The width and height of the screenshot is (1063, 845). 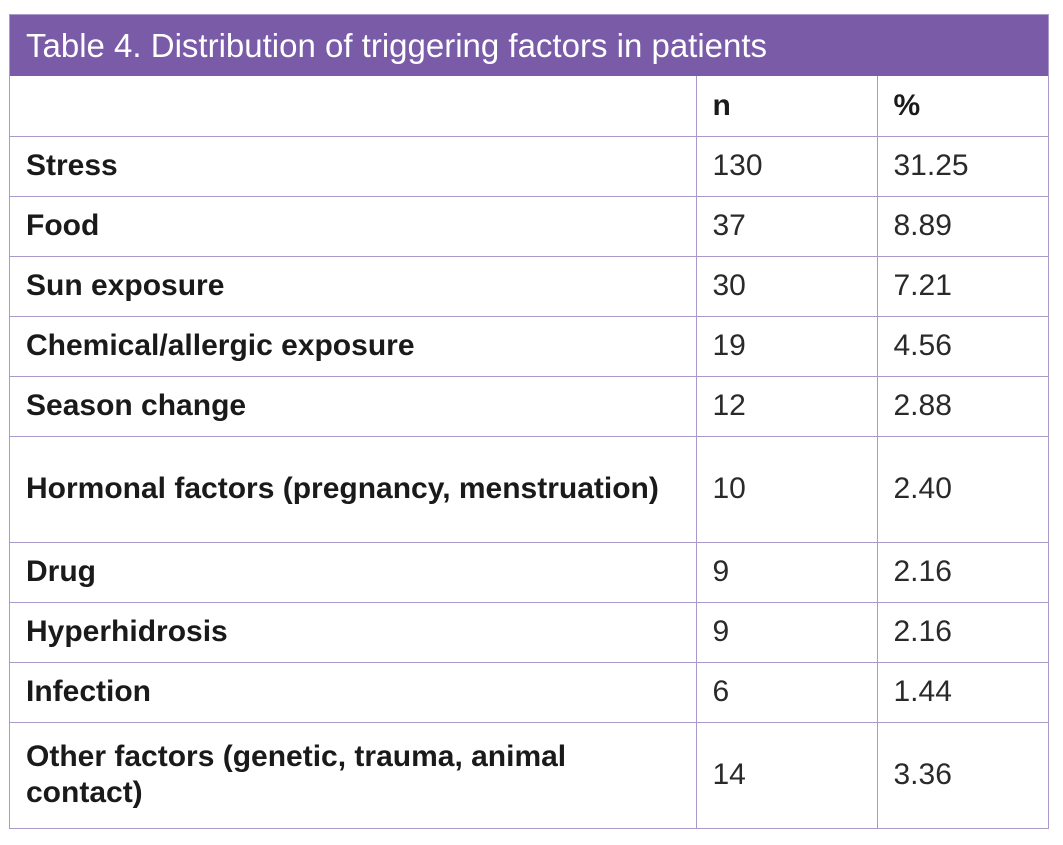 I want to click on n-cell: 14, so click(x=786, y=774).